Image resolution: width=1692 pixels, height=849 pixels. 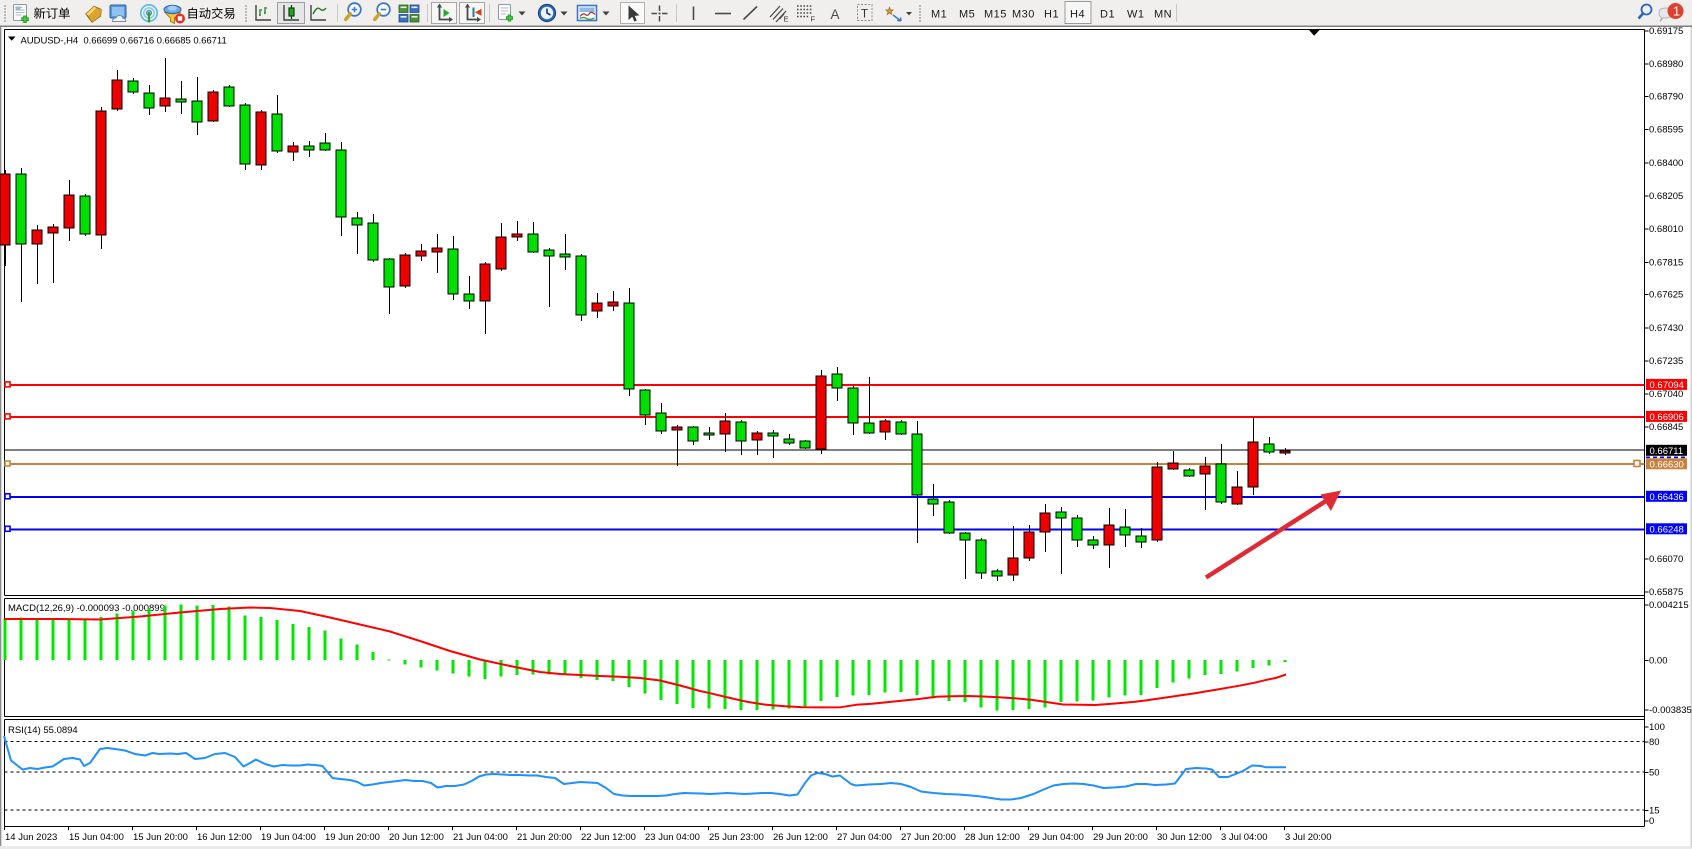 What do you see at coordinates (1667, 417) in the screenshot?
I see `svg-text: 0.66906` at bounding box center [1667, 417].